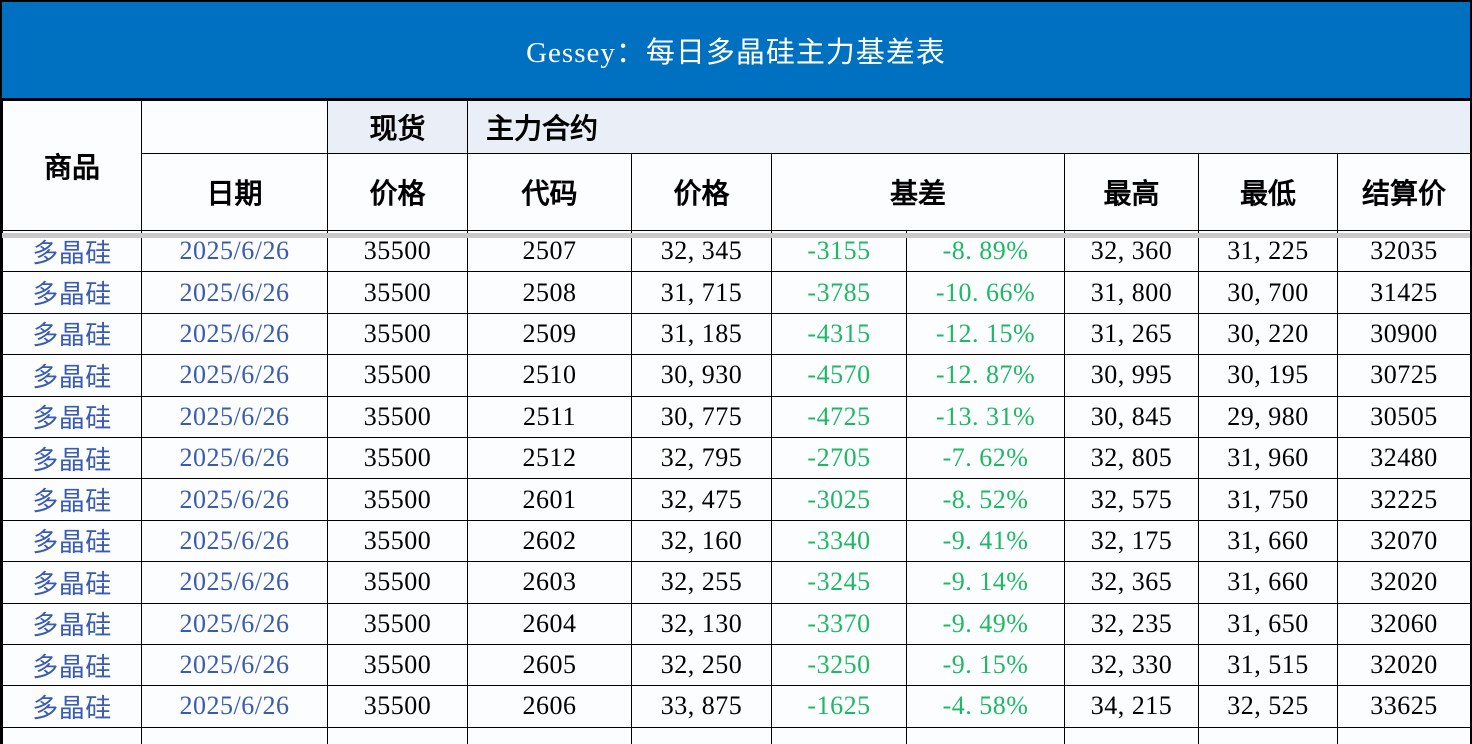 The height and width of the screenshot is (744, 1472). Describe the element at coordinates (1404, 375) in the screenshot. I see `cell-settlement: 30725` at that location.